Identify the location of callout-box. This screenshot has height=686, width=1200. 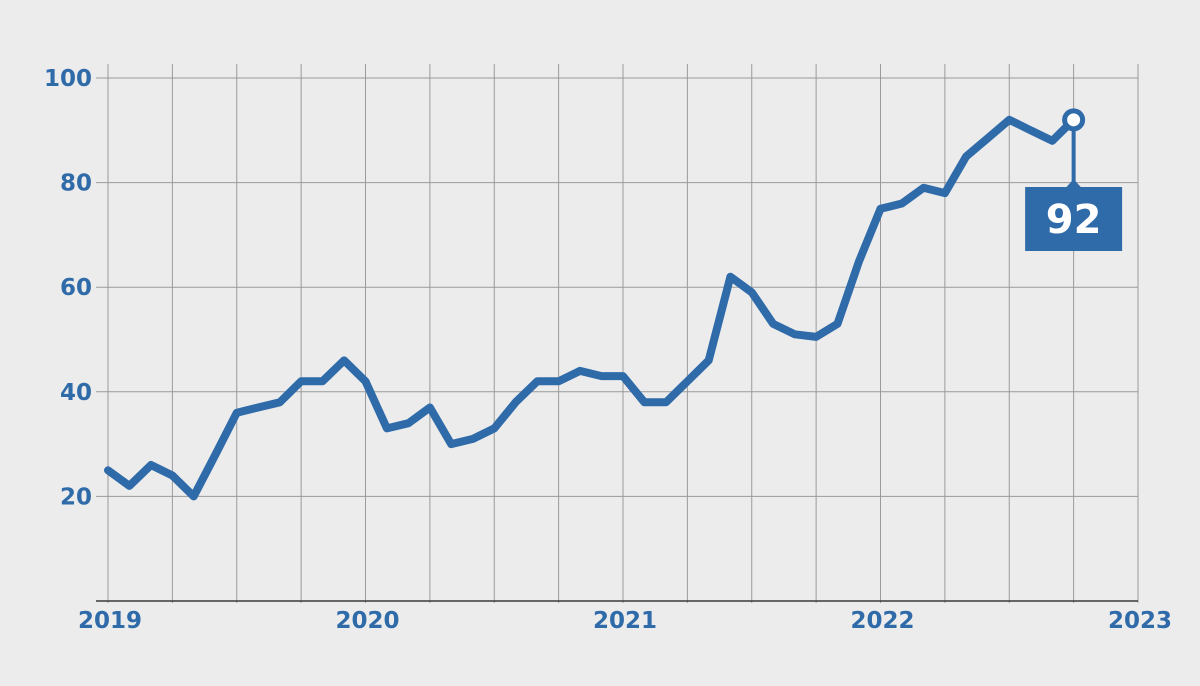
(1074, 219).